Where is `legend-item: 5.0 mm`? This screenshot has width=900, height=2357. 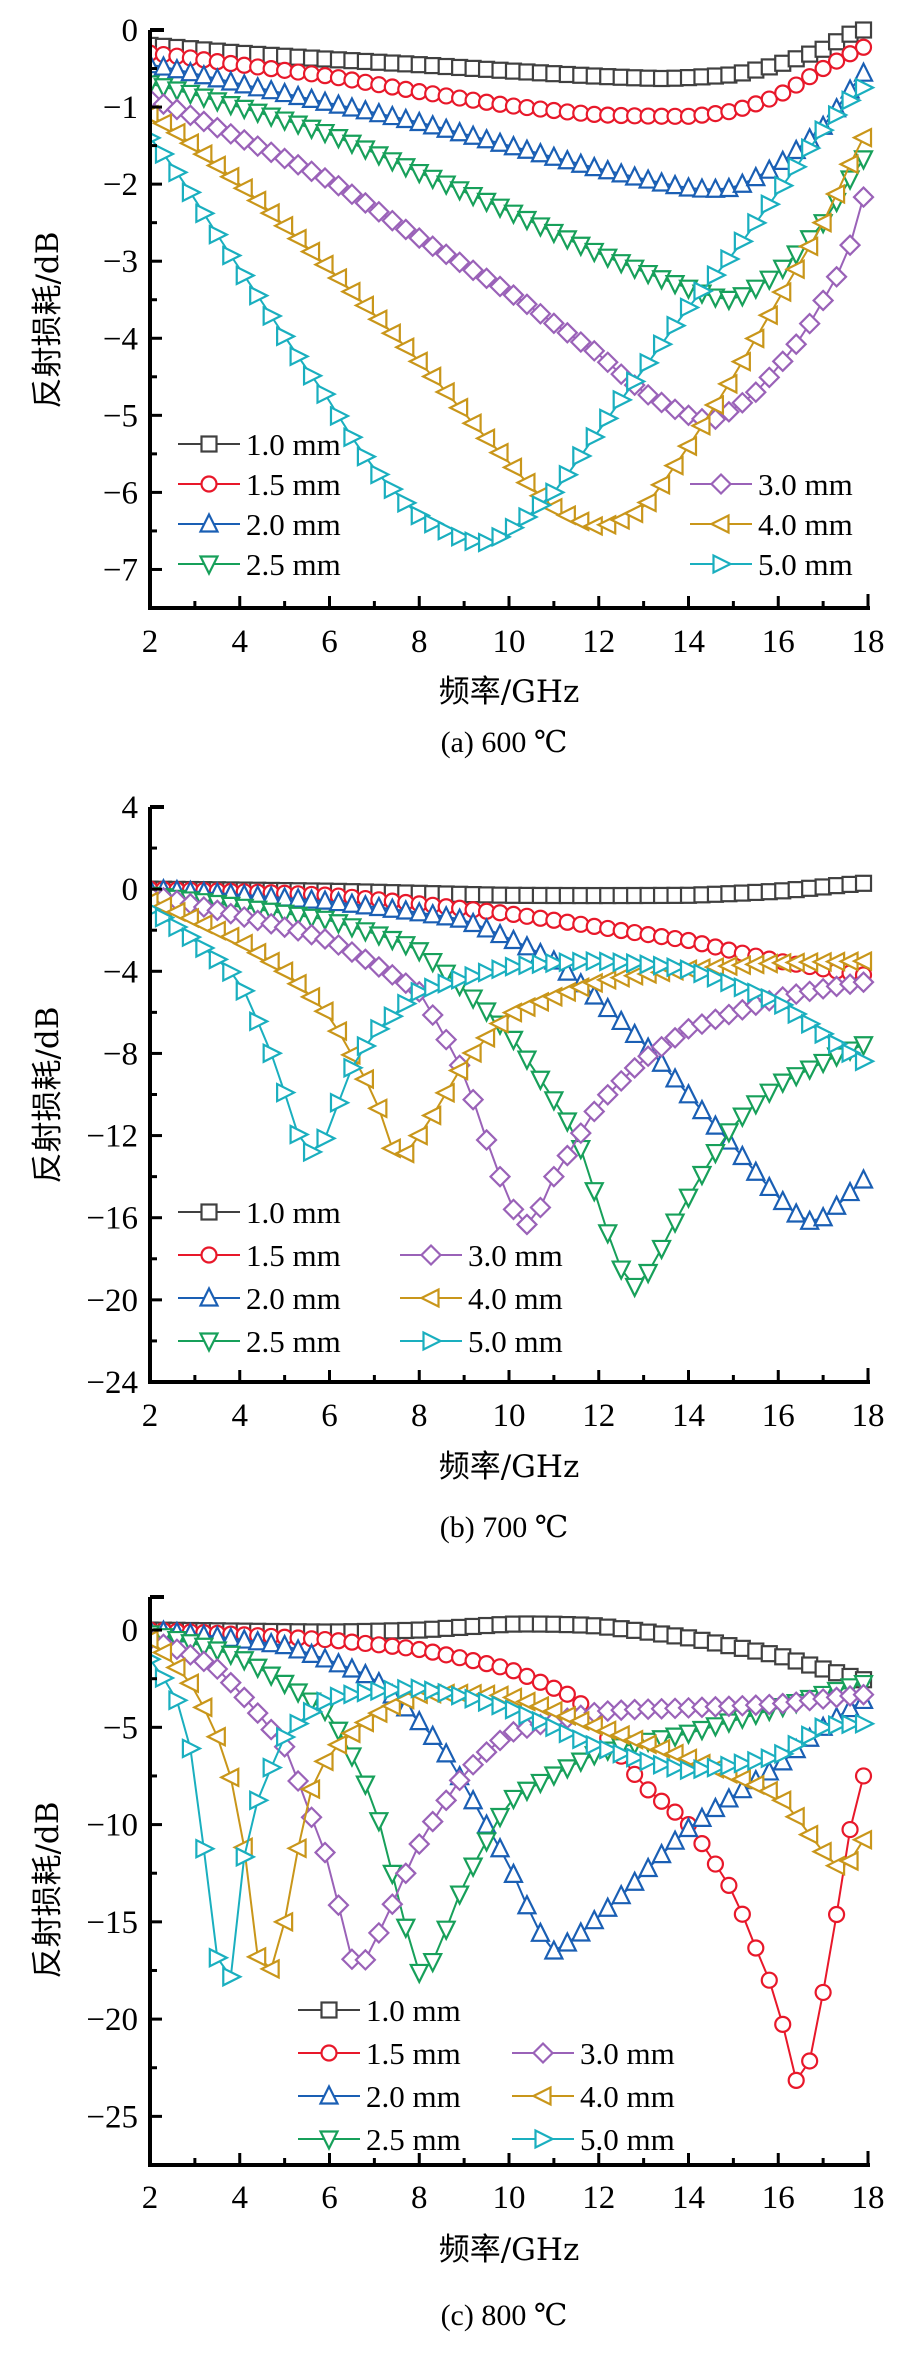
legend-item: 5.0 mm is located at coordinates (593, 2139).